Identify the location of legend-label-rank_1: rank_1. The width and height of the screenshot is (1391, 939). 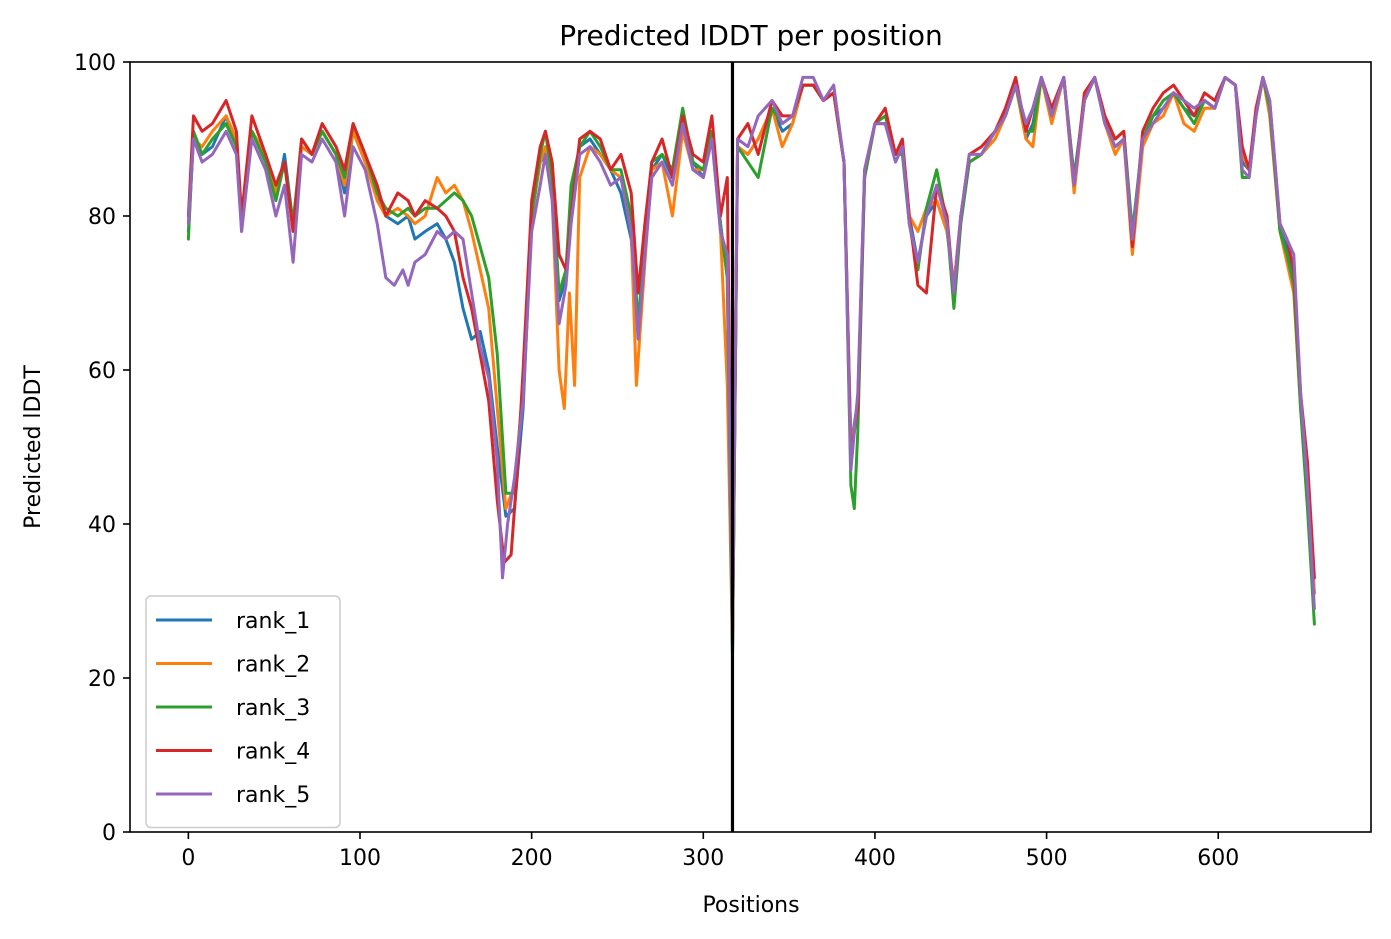
(273, 621).